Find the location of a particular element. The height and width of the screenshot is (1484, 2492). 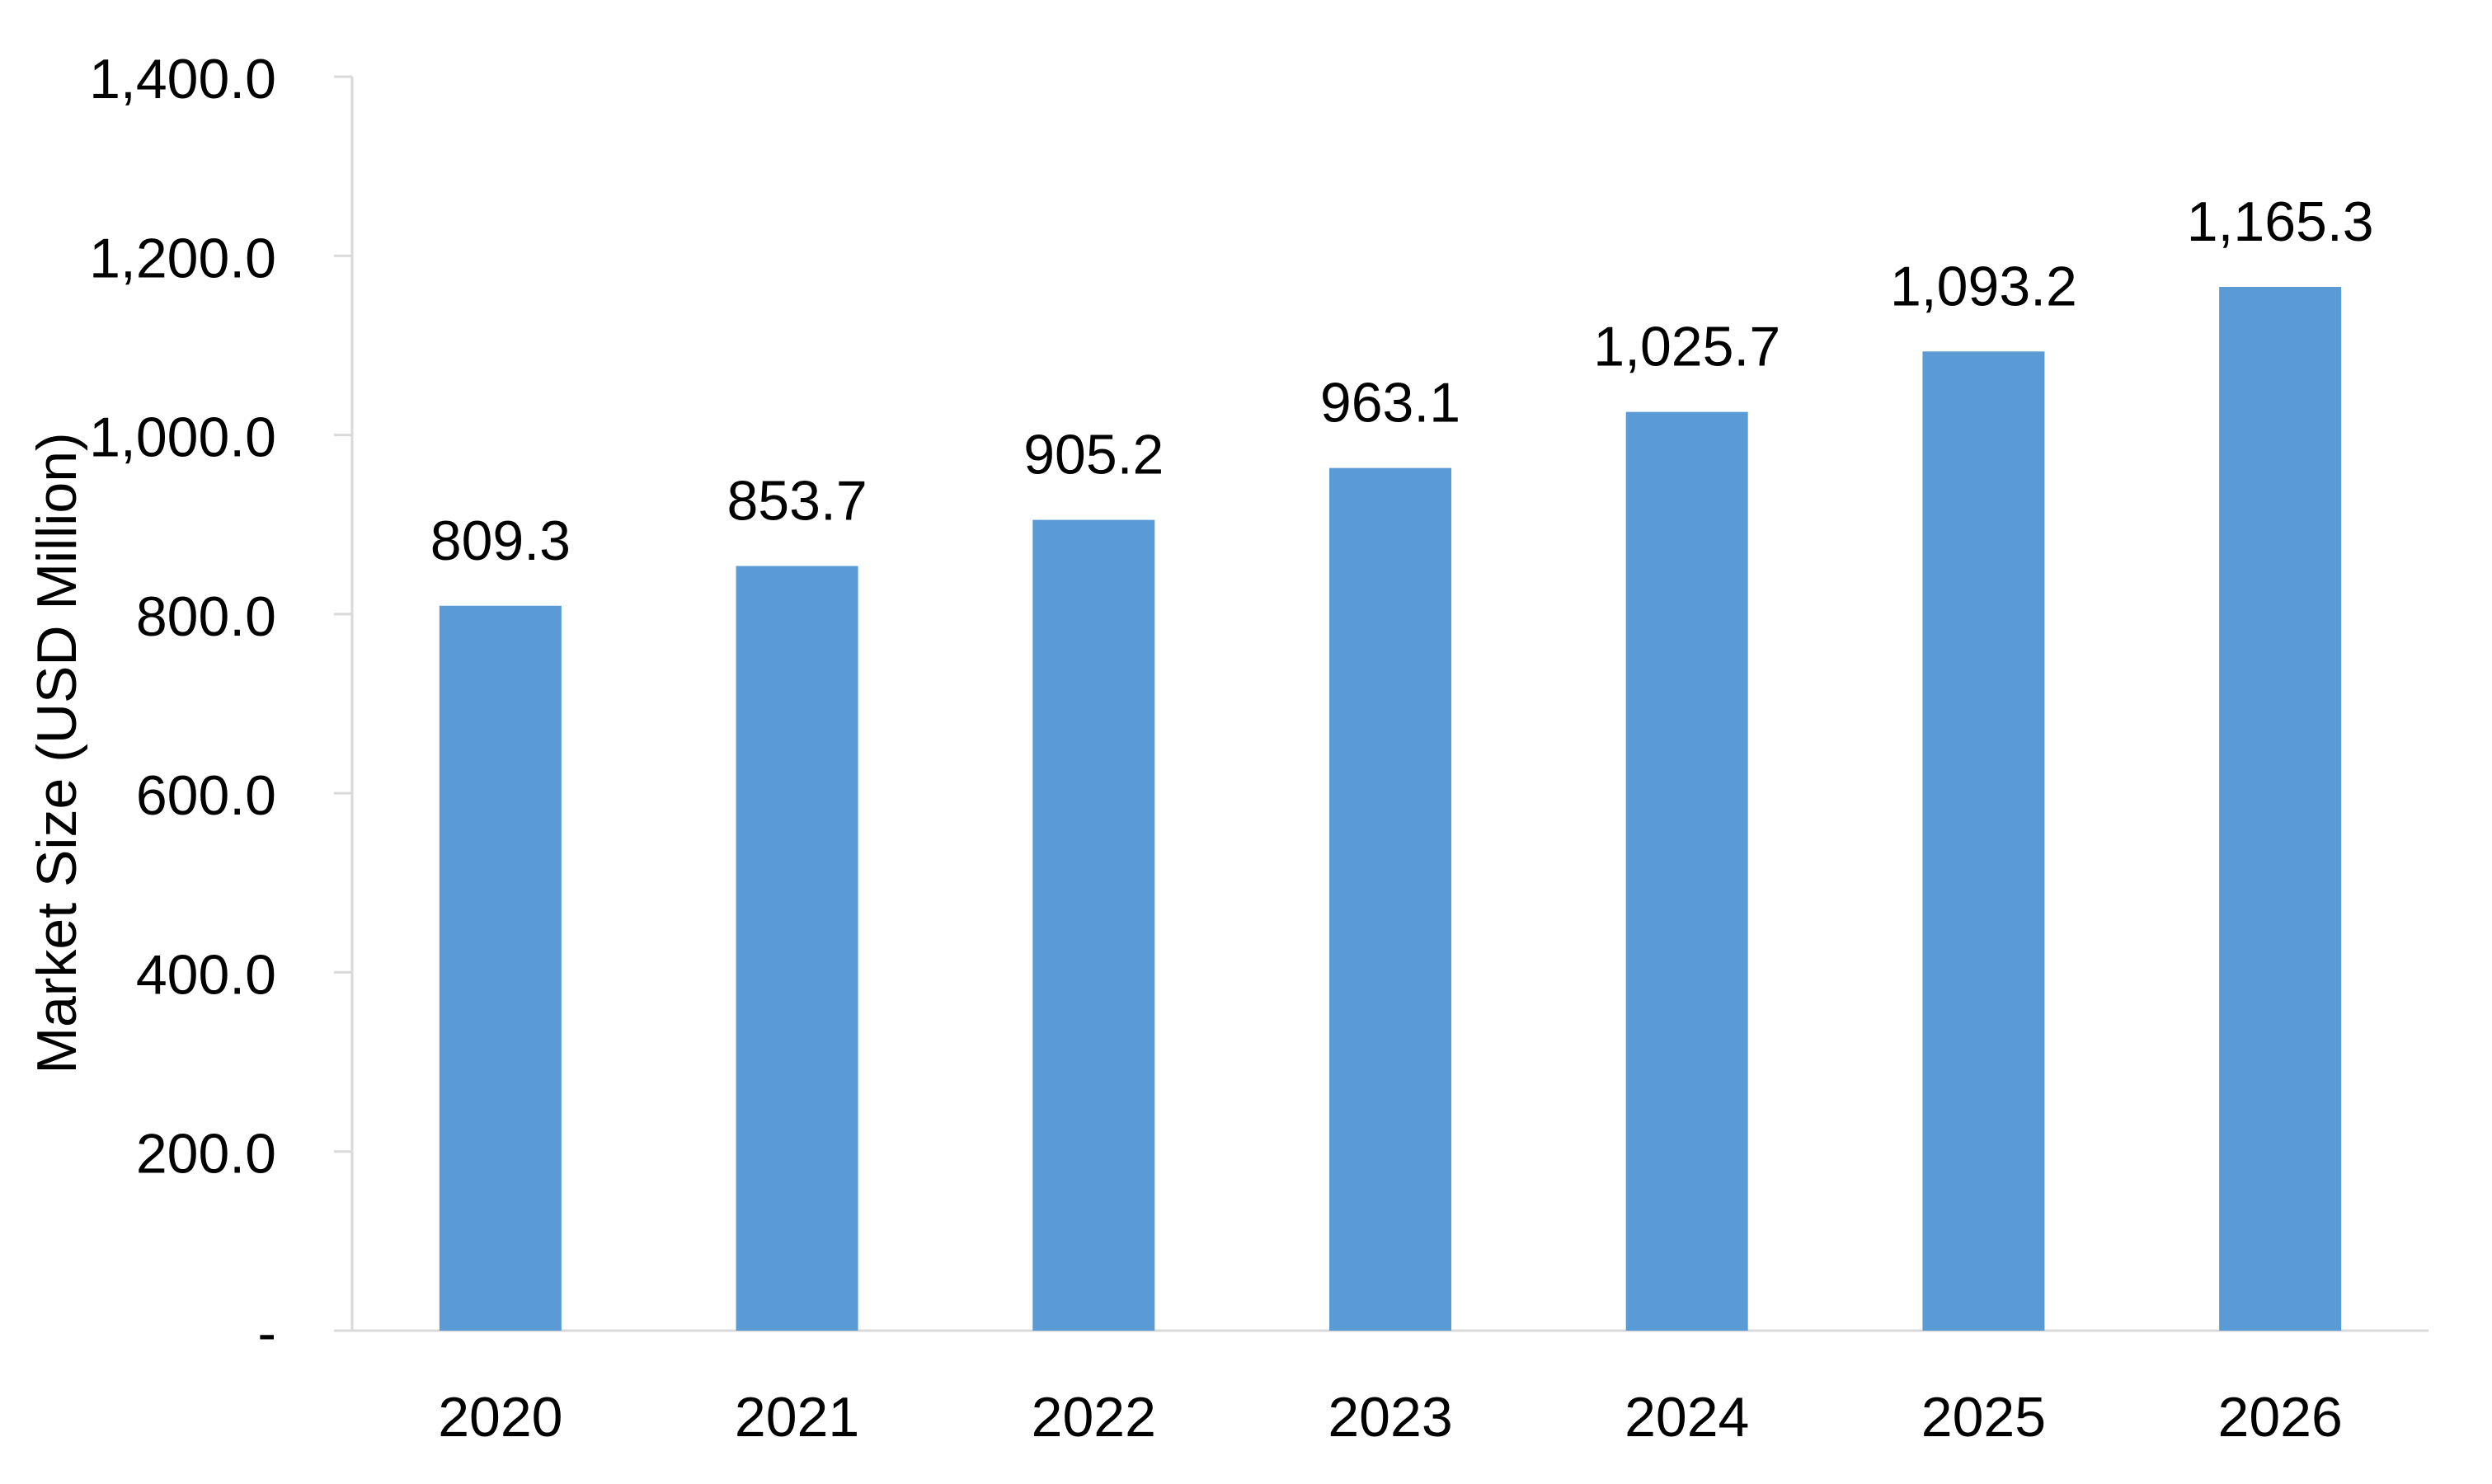

y-tick-label: 400.0 is located at coordinates (206, 974).